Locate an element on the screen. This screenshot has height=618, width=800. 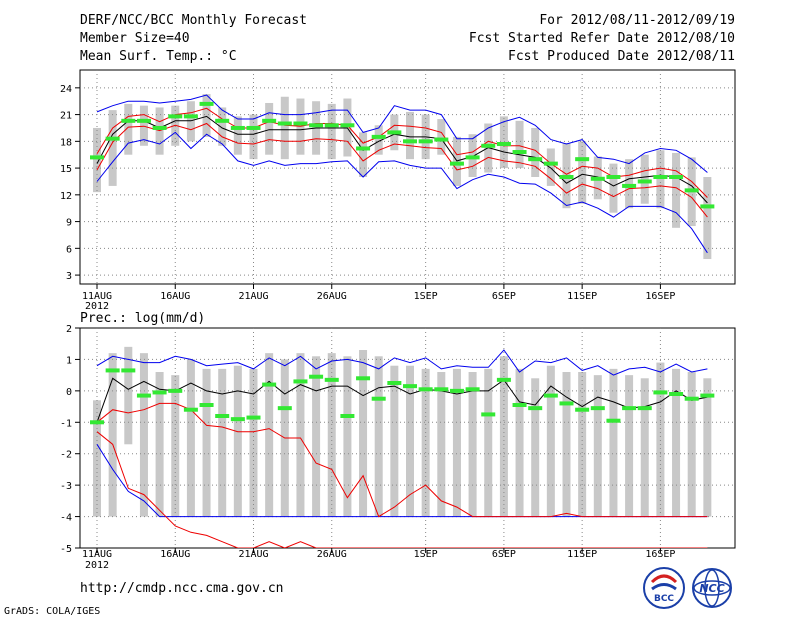
y-tick-label: 12 is located at coordinates (66, 196).